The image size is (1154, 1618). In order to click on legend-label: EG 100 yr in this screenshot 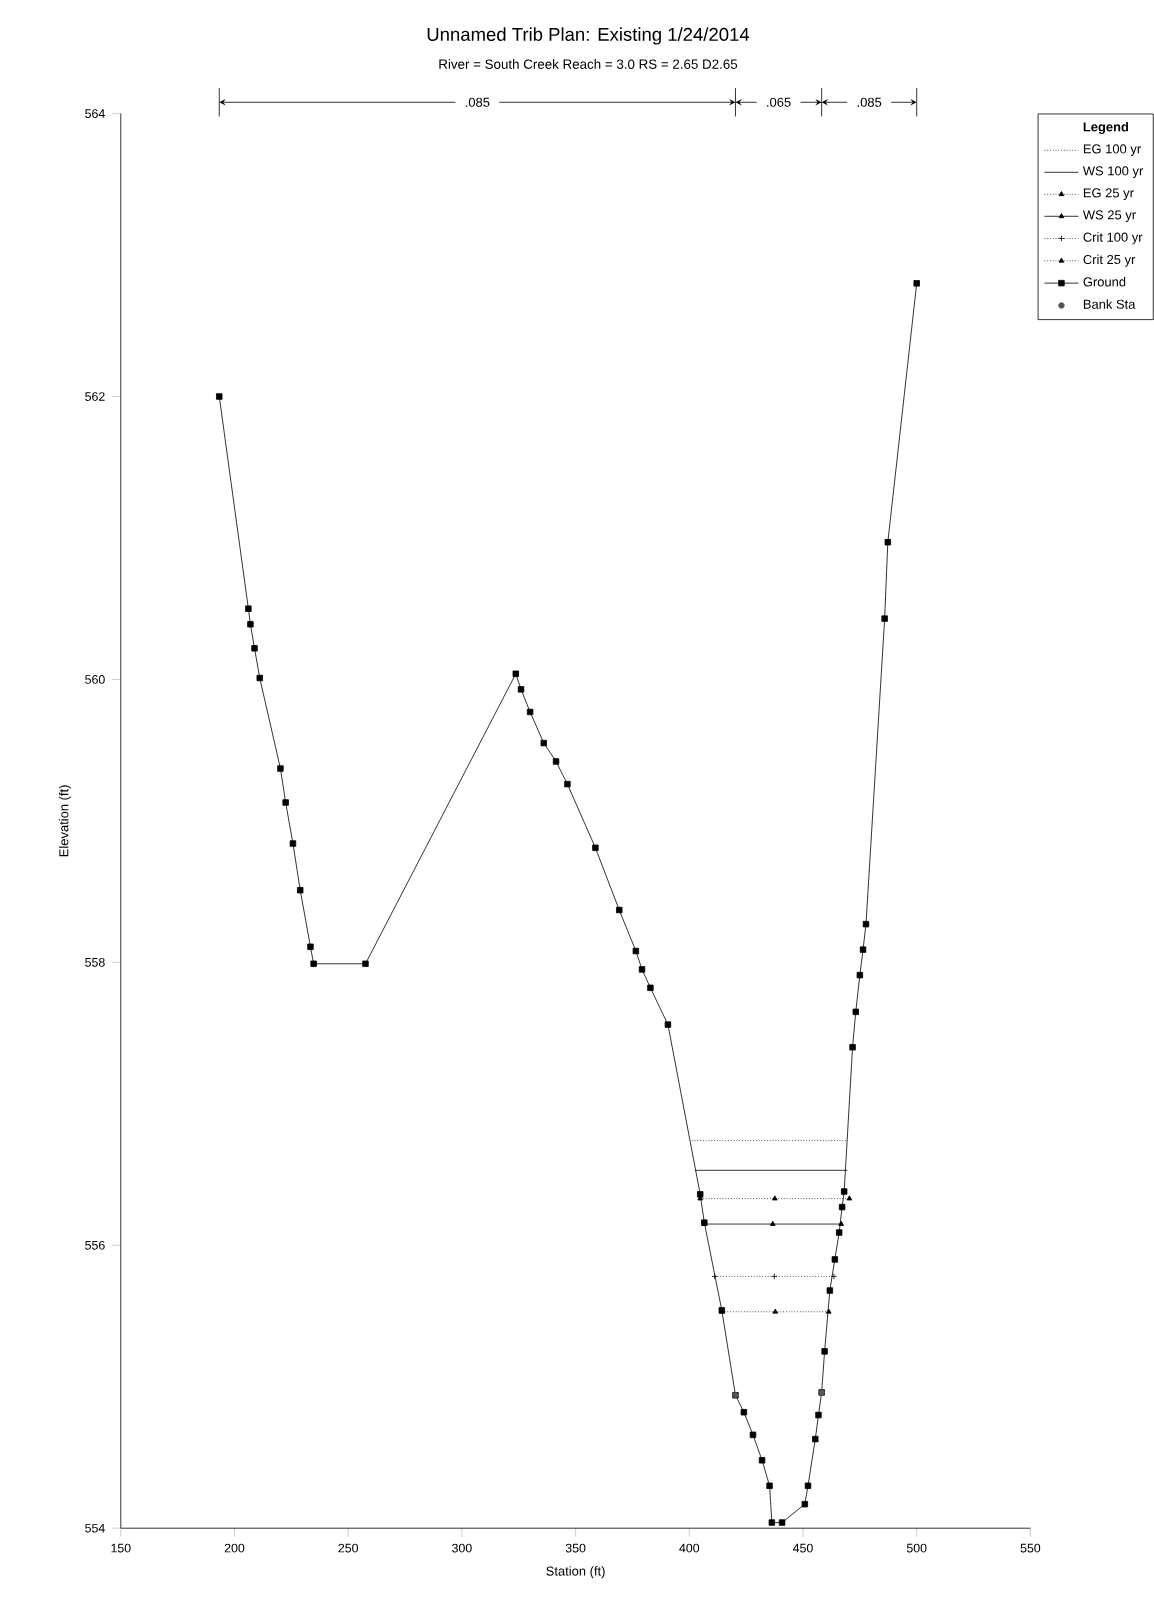, I will do `click(1112, 150)`.